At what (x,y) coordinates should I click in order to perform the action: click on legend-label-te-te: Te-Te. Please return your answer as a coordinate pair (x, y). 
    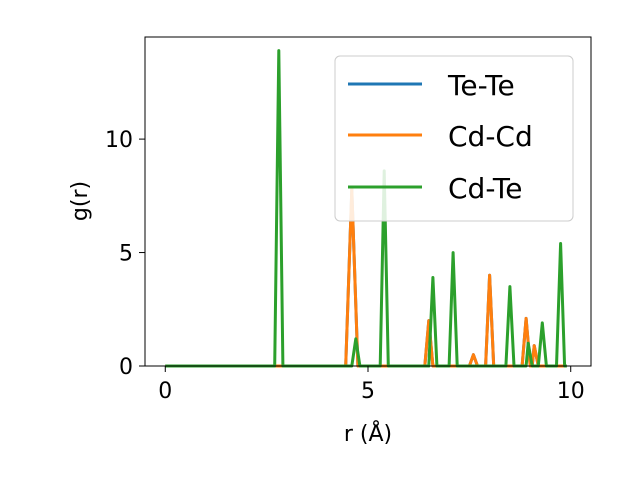
    Looking at the image, I should click on (481, 85).